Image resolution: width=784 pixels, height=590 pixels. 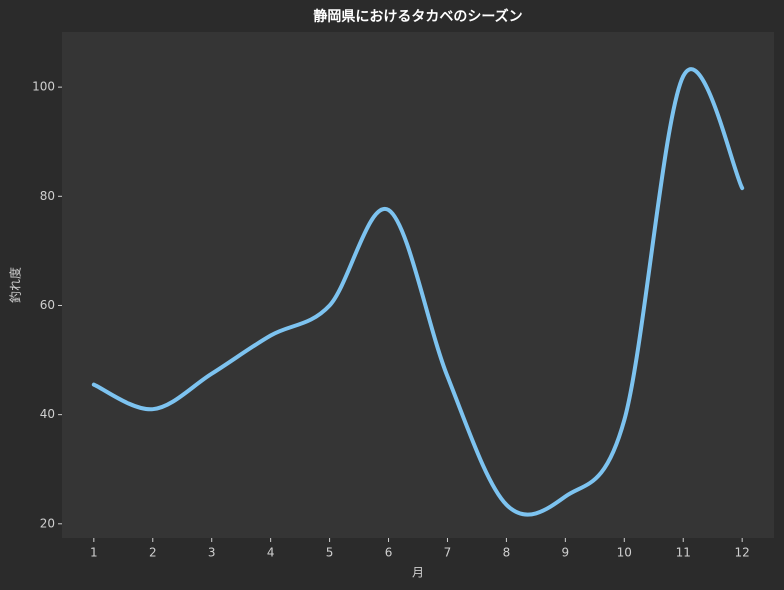 I want to click on y-tick-label: 40, so click(x=47, y=414).